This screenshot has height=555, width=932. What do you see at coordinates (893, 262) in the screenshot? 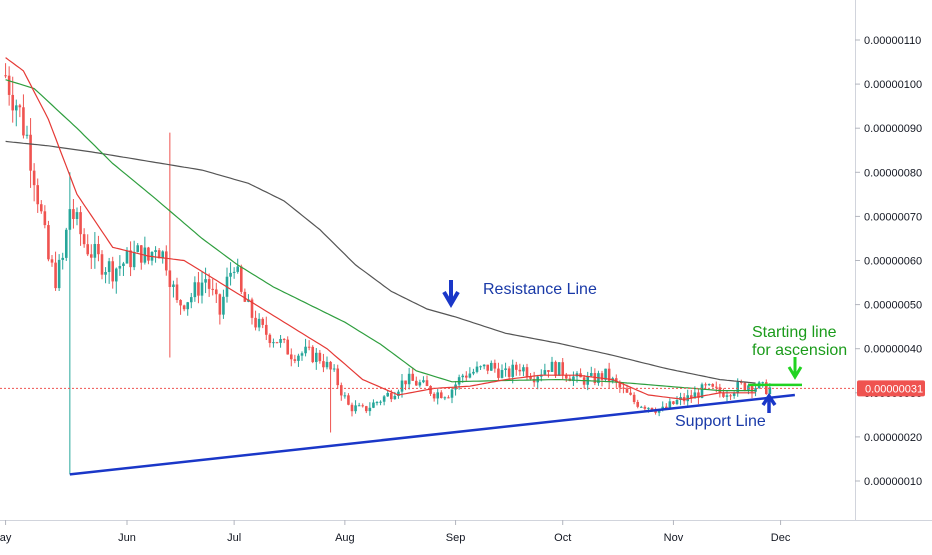
I see `y-tick-label: 0.00000060` at bounding box center [893, 262].